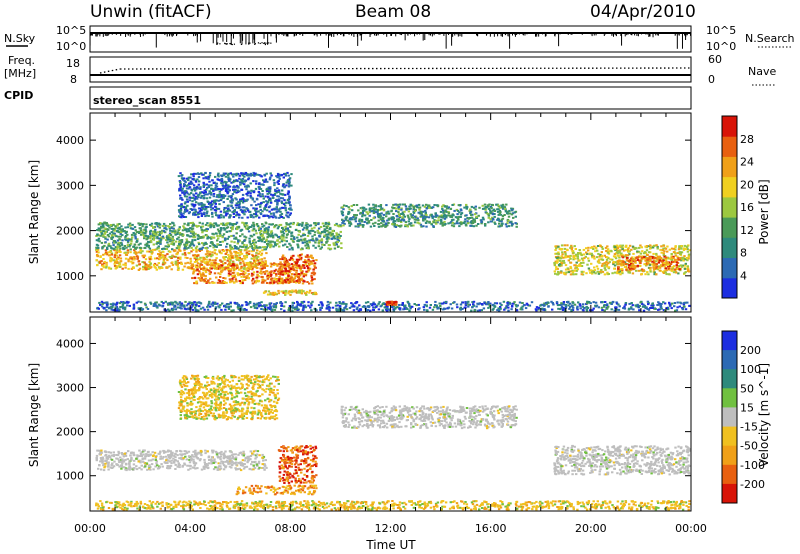  What do you see at coordinates (73, 79) in the screenshot?
I see `freq-tick-bottom: 8` at bounding box center [73, 79].